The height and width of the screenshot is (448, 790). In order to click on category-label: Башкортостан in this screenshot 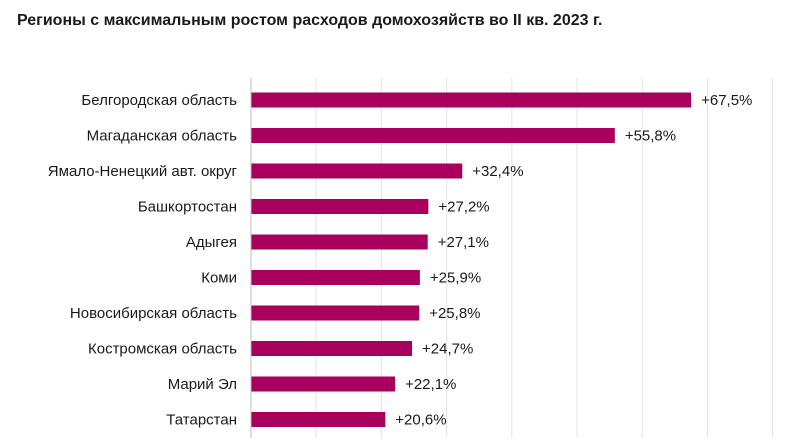, I will do `click(187, 207)`.